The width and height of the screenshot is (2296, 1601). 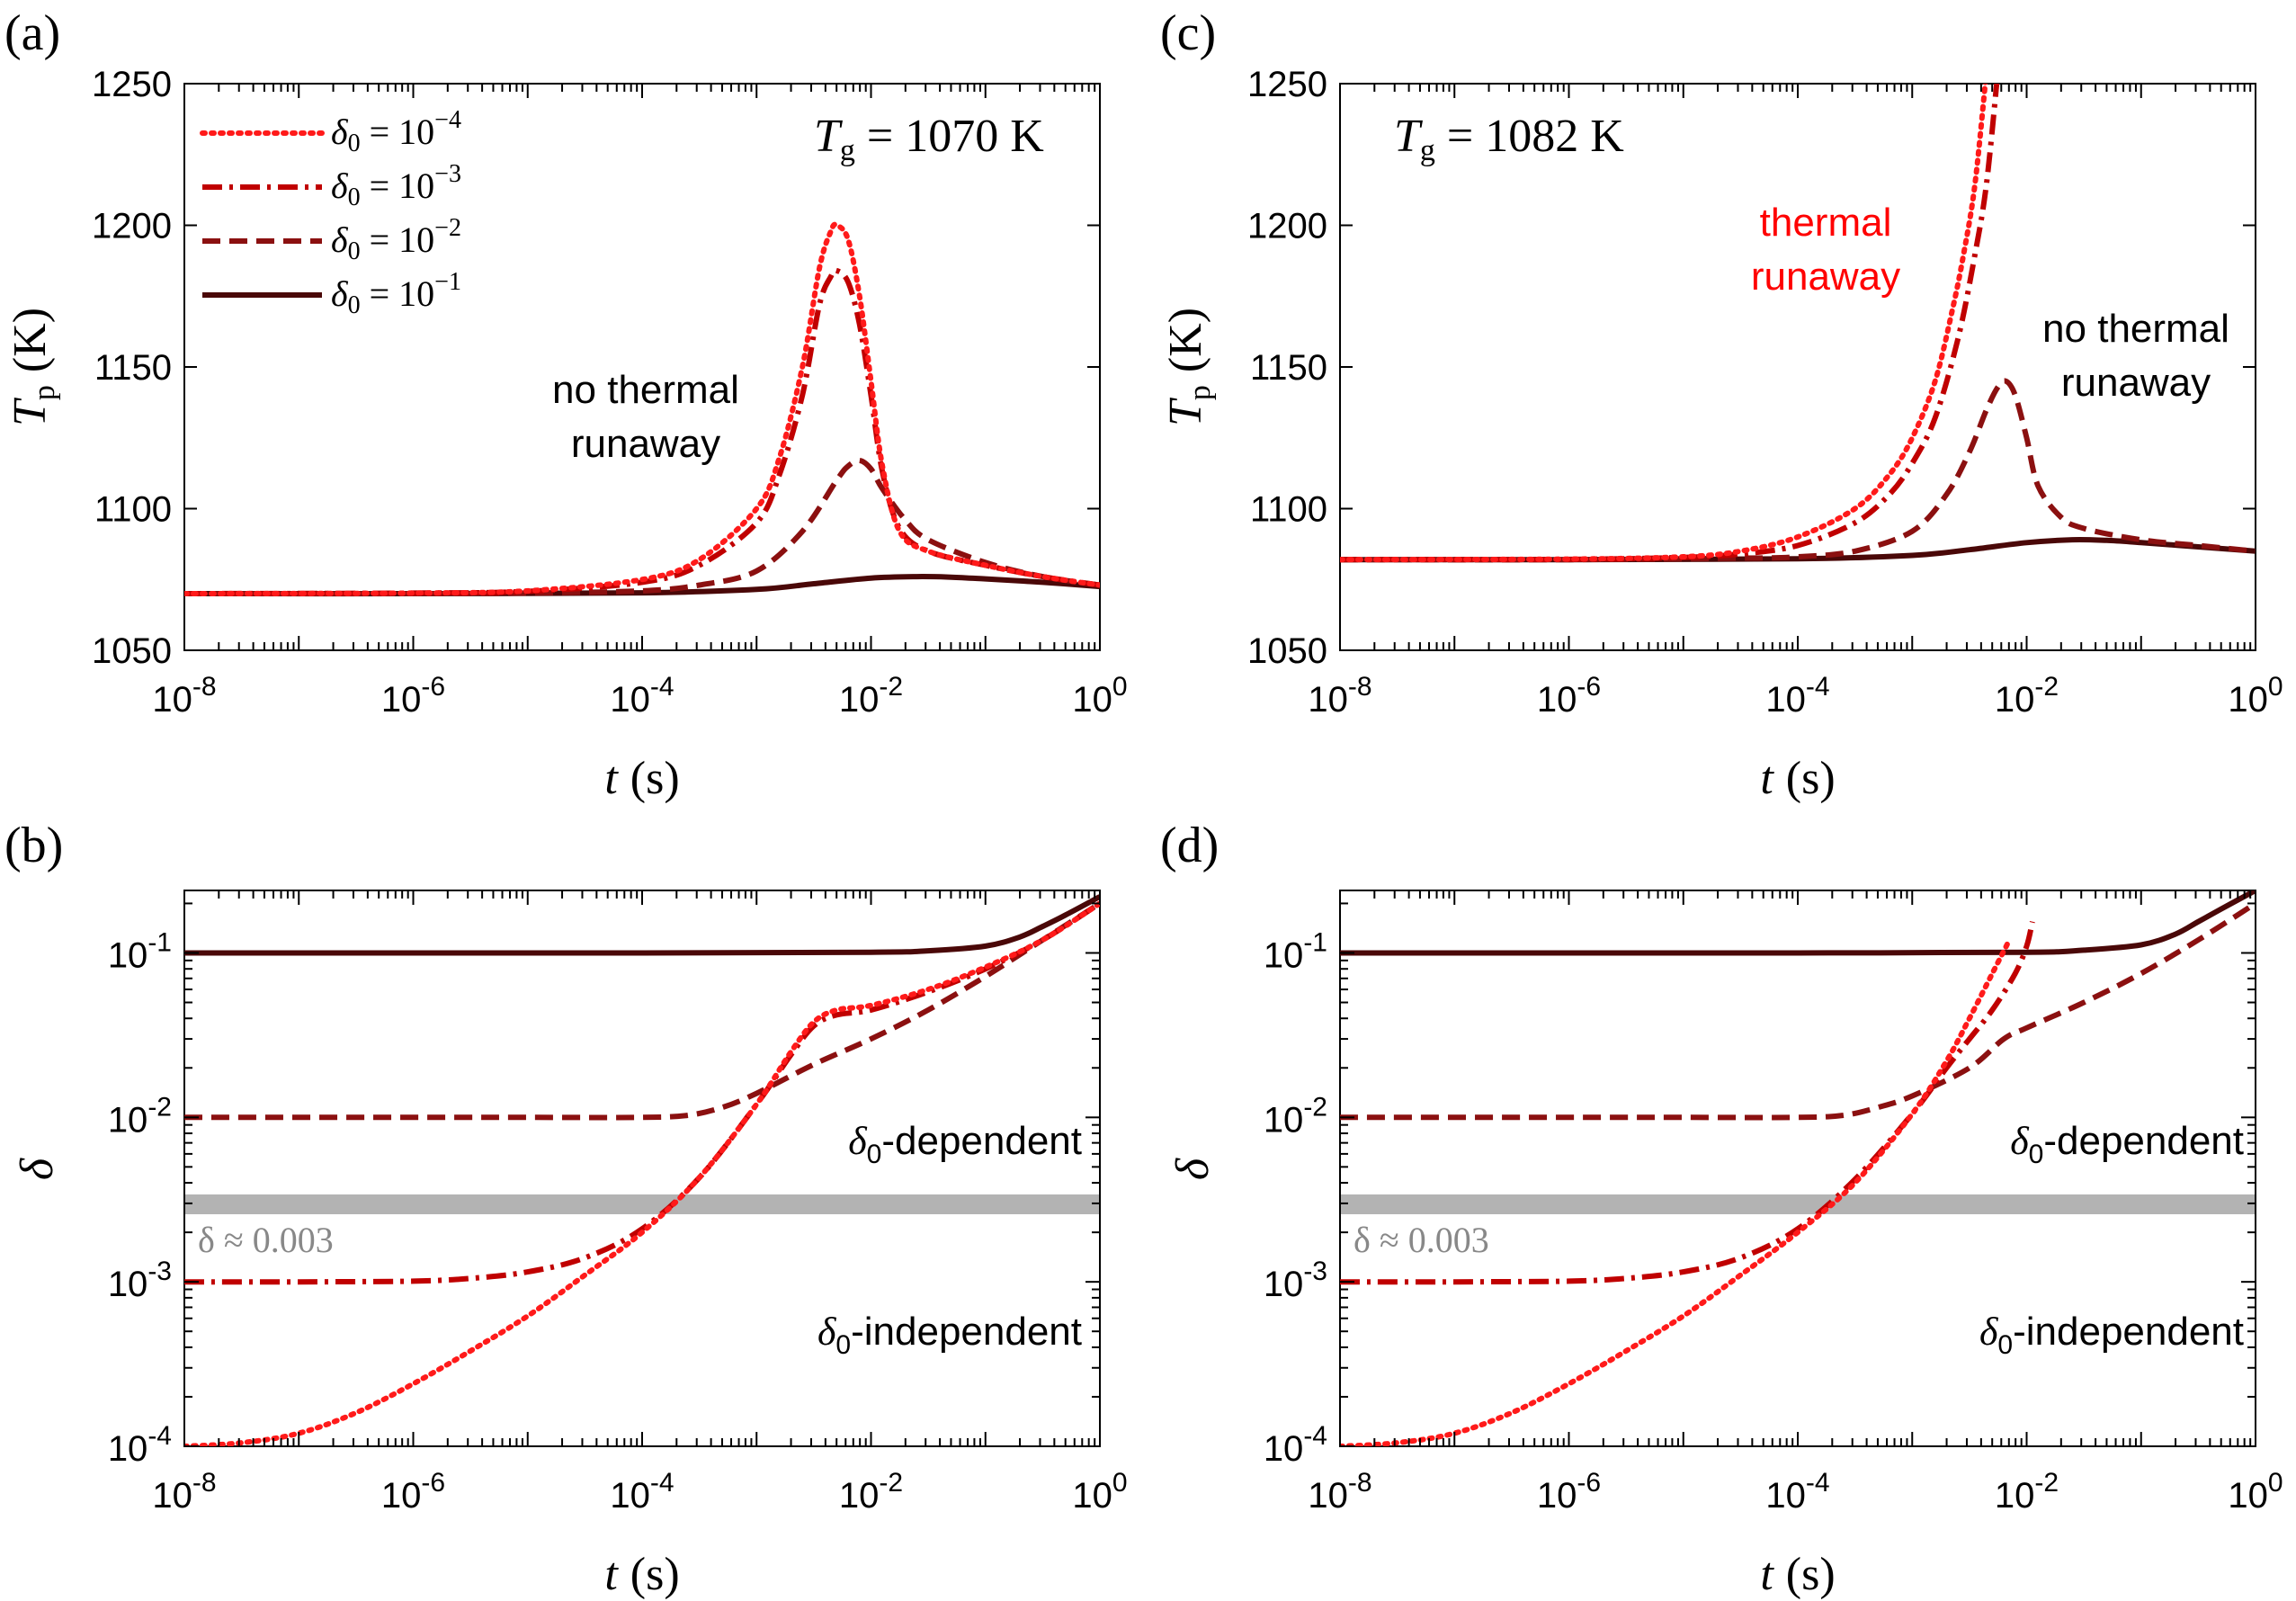 What do you see at coordinates (396, 240) in the screenshot?
I see `svg-text: δ0 = 10−2` at bounding box center [396, 240].